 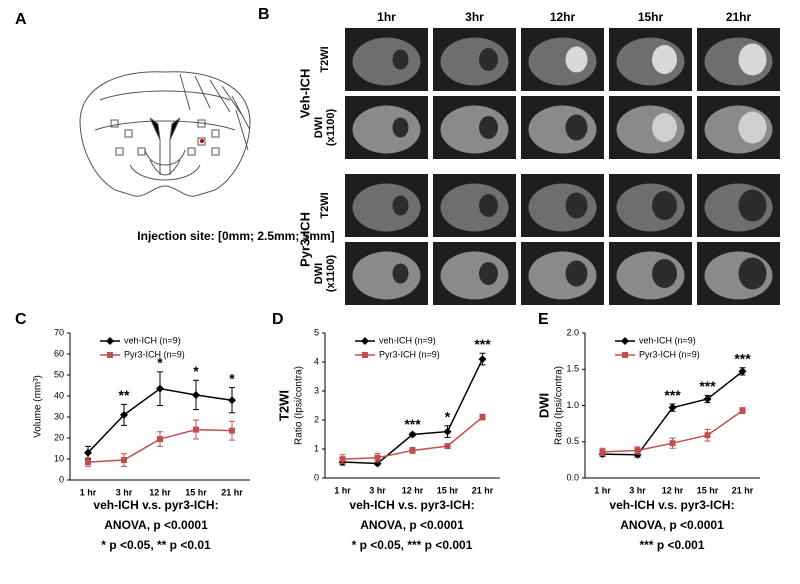 What do you see at coordinates (21, 19) in the screenshot?
I see `panel-label: A` at bounding box center [21, 19].